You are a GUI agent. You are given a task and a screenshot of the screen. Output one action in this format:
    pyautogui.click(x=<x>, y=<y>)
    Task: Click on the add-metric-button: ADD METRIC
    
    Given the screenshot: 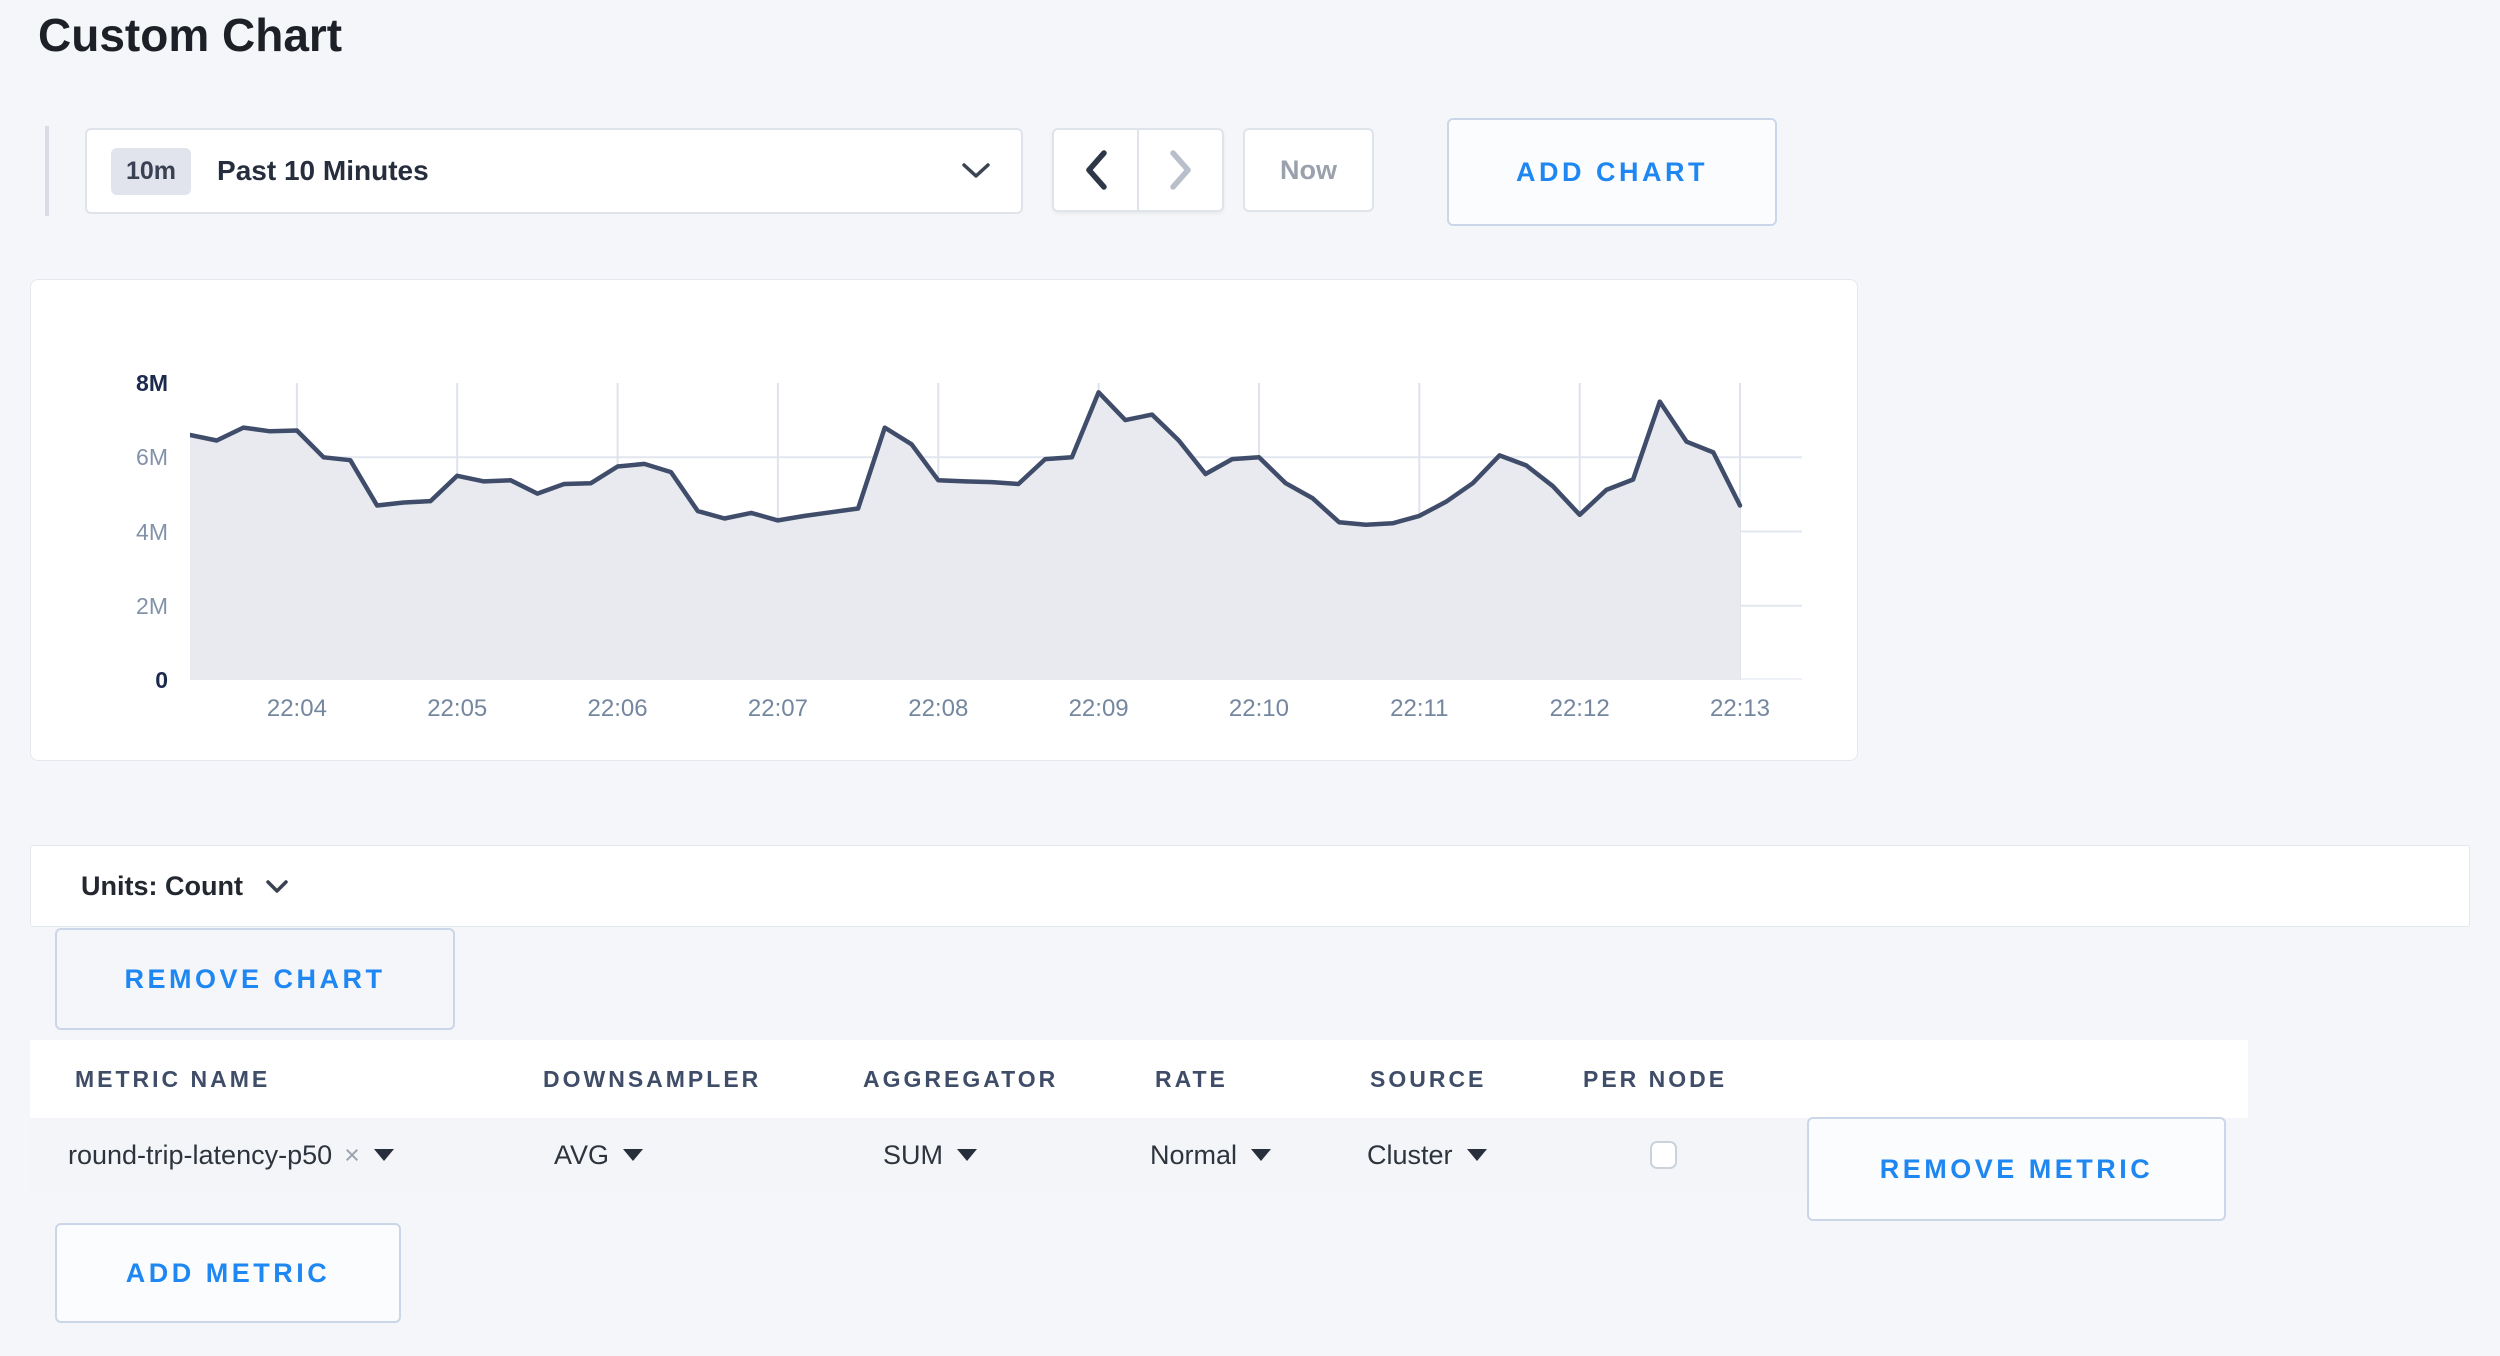 What is the action you would take?
    pyautogui.click(x=228, y=1273)
    